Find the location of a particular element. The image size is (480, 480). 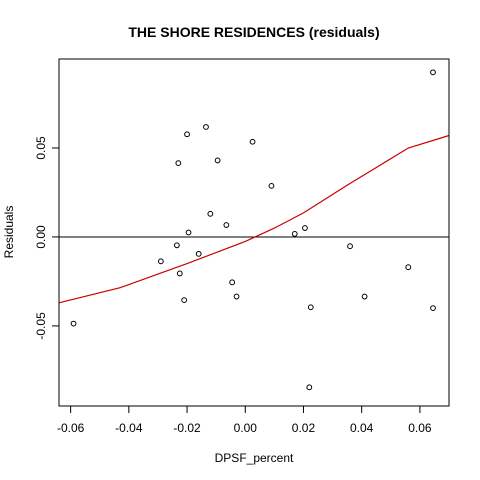

y-axis-label: Residuals is located at coordinates (9, 232).